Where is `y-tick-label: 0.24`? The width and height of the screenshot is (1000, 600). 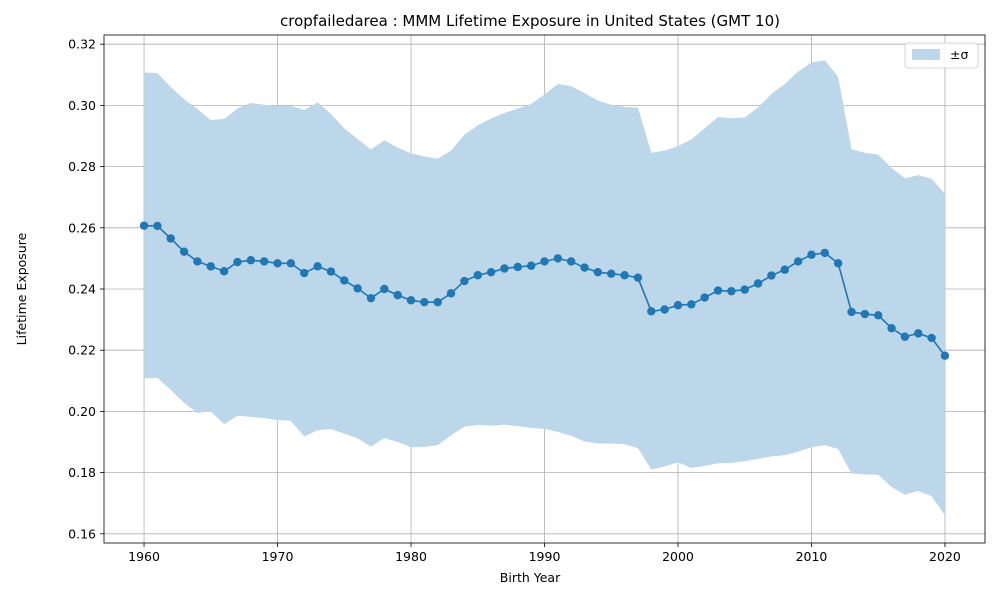
y-tick-label: 0.24 is located at coordinates (82, 289).